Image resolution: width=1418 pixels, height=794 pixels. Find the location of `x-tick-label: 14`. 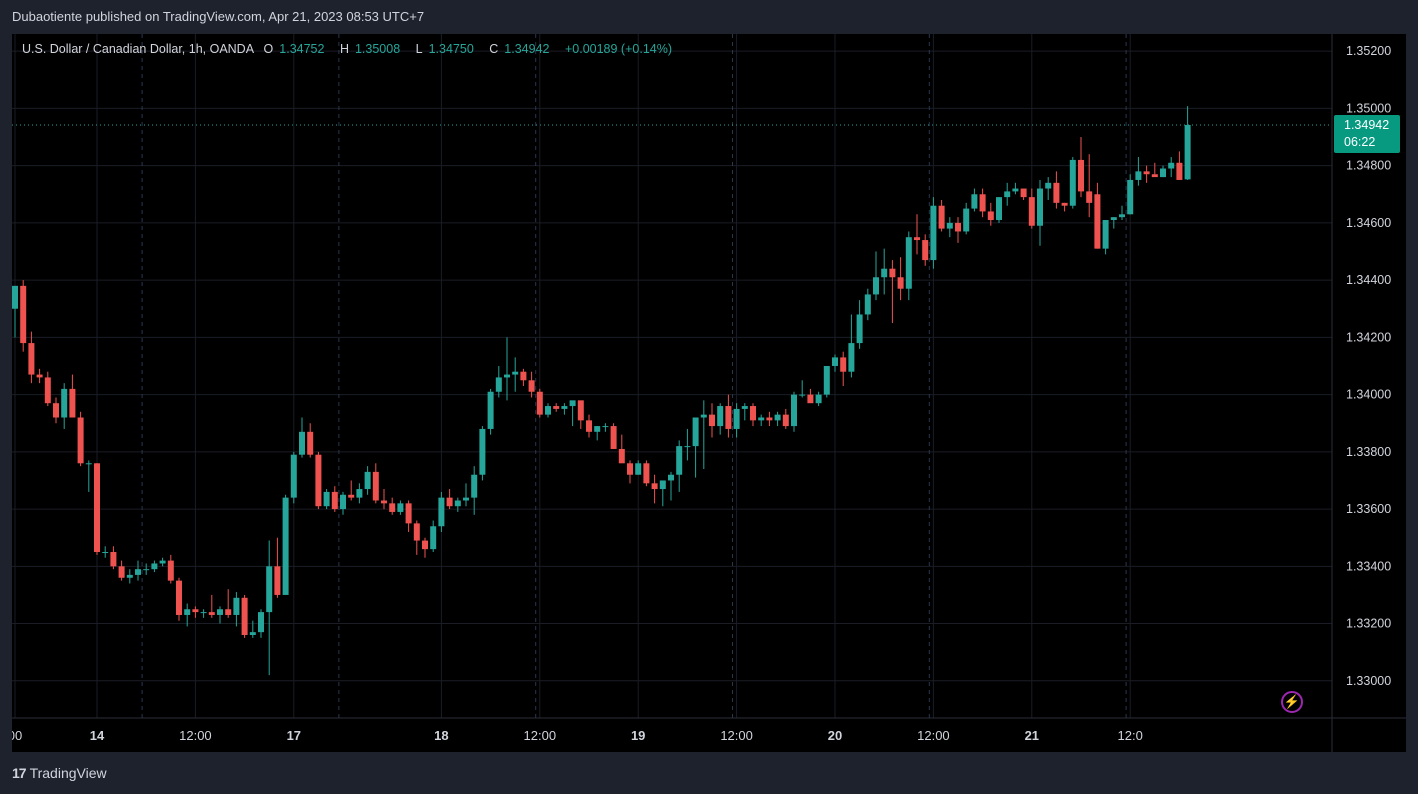

x-tick-label: 14 is located at coordinates (97, 735).